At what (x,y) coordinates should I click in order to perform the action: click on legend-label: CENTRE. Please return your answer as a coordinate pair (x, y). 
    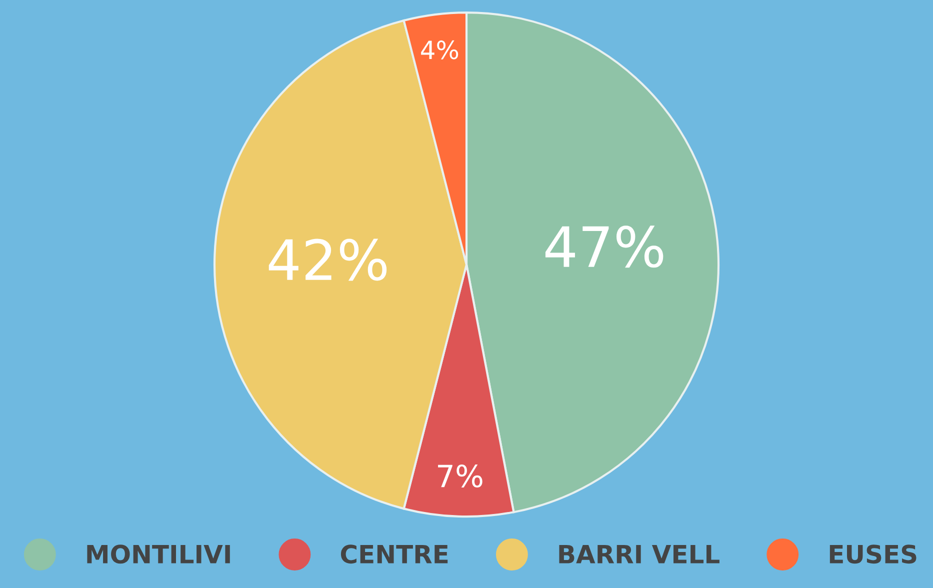
    Looking at the image, I should click on (394, 554).